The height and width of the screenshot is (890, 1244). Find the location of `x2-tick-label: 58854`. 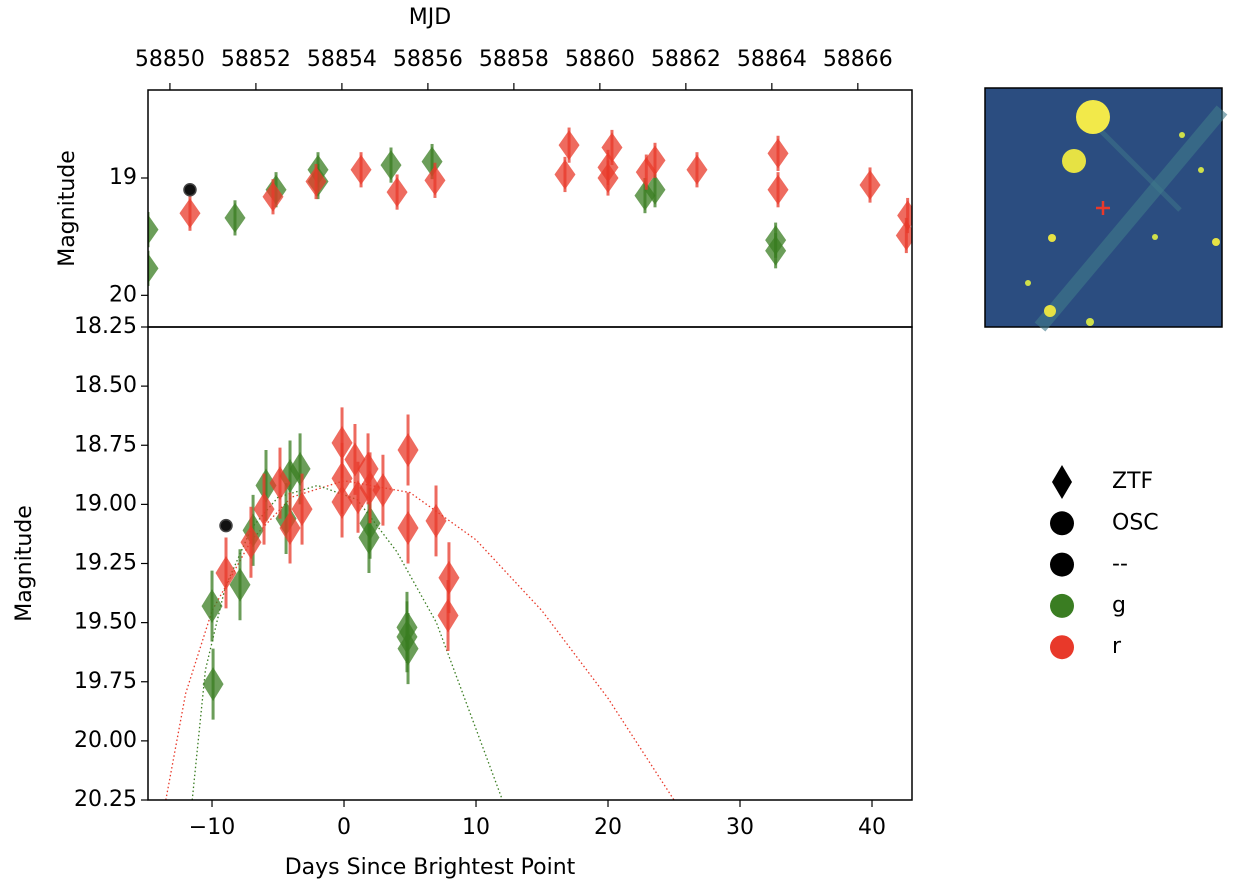

x2-tick-label: 58854 is located at coordinates (342, 59).